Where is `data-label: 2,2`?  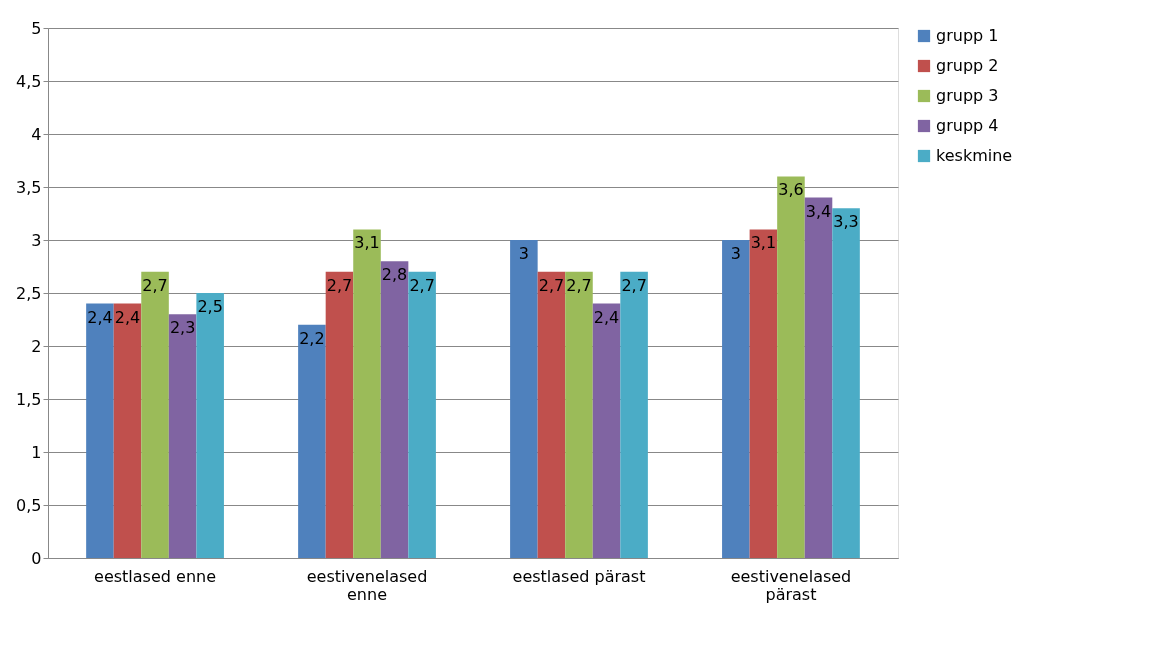
data-label: 2,2 is located at coordinates (312, 338).